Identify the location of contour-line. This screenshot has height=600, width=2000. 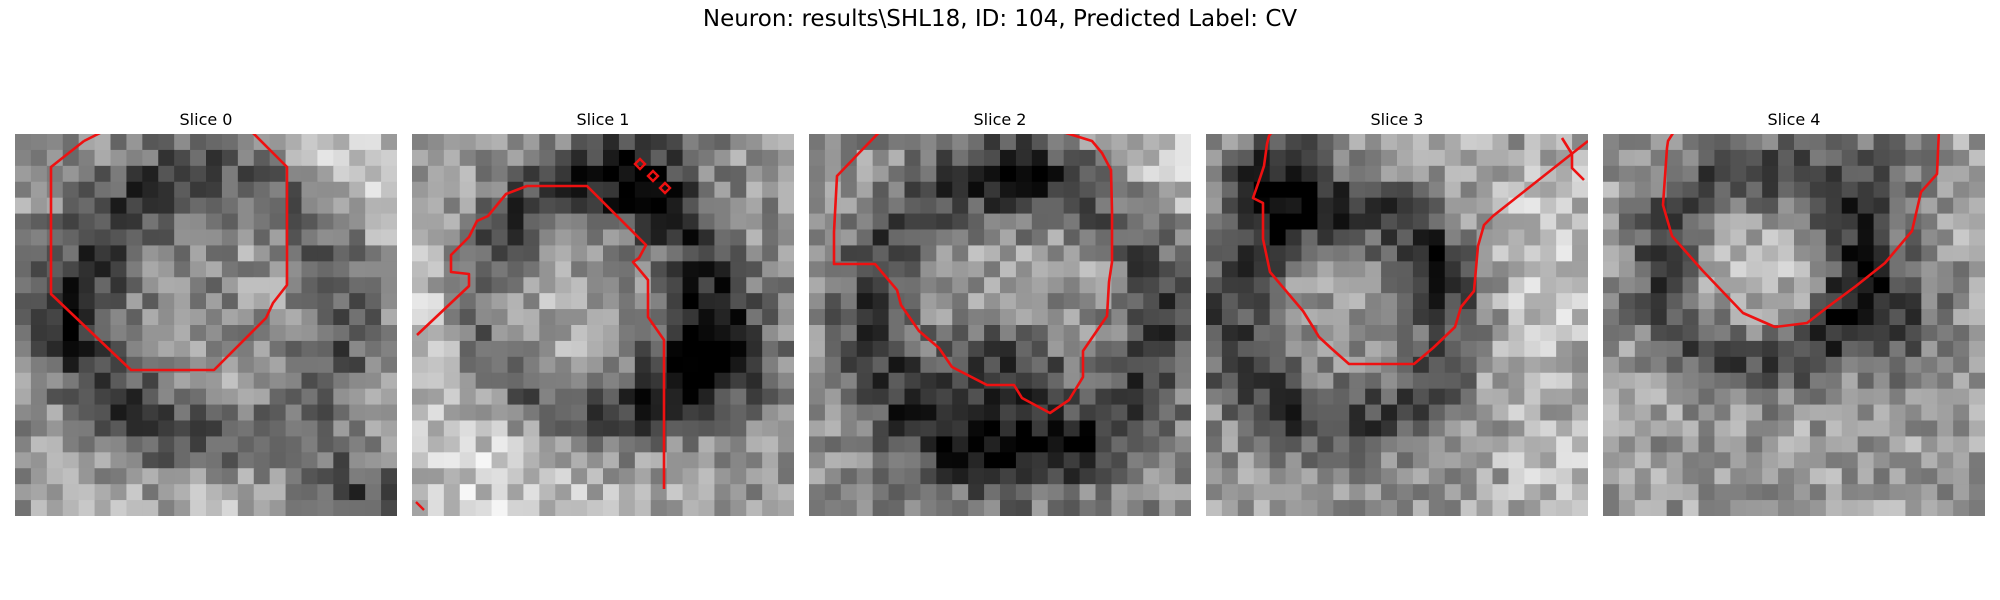
(541, 336).